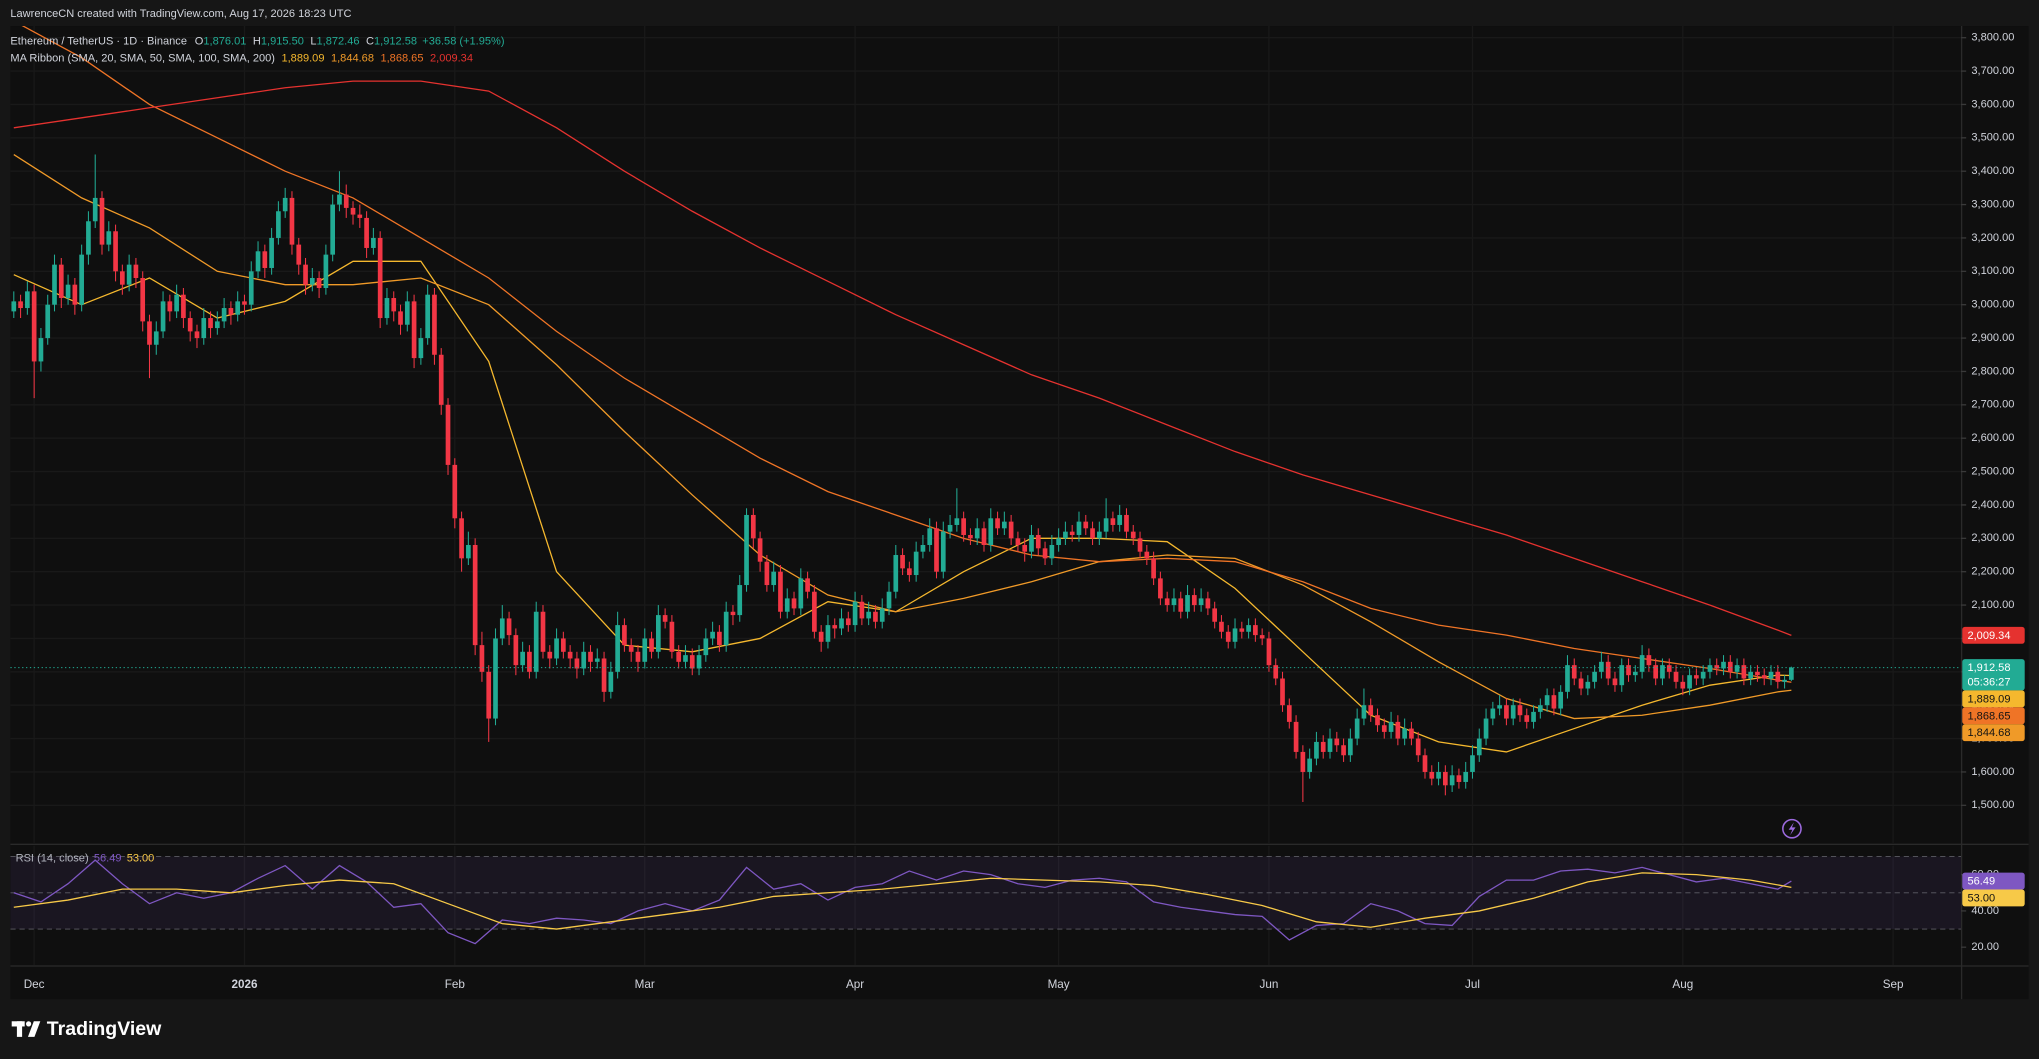 The width and height of the screenshot is (2039, 1059). Describe the element at coordinates (104, 1029) in the screenshot. I see `brand-name: TradingView` at that location.